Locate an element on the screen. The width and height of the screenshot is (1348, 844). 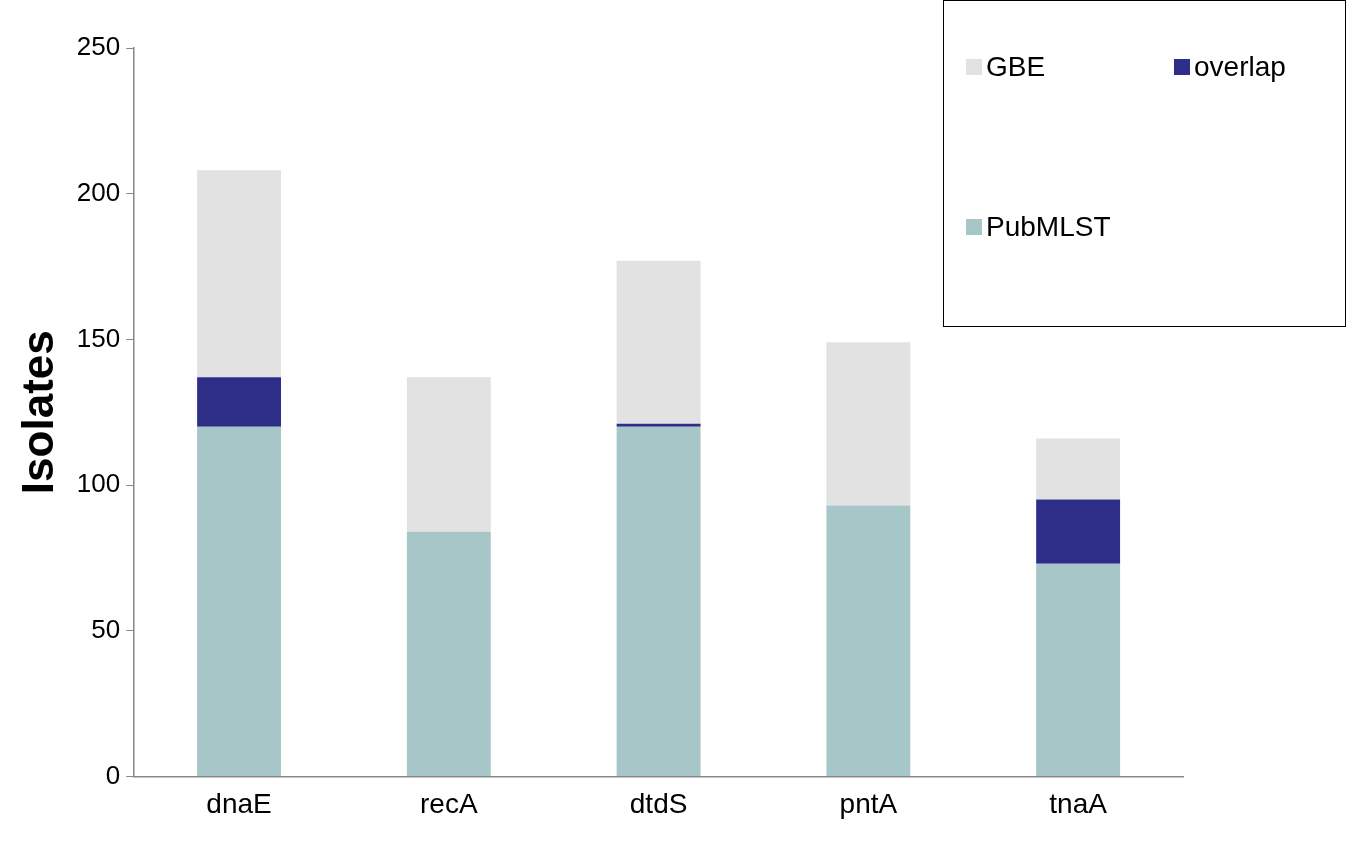
y-tick-label: 250 is located at coordinates (98, 46).